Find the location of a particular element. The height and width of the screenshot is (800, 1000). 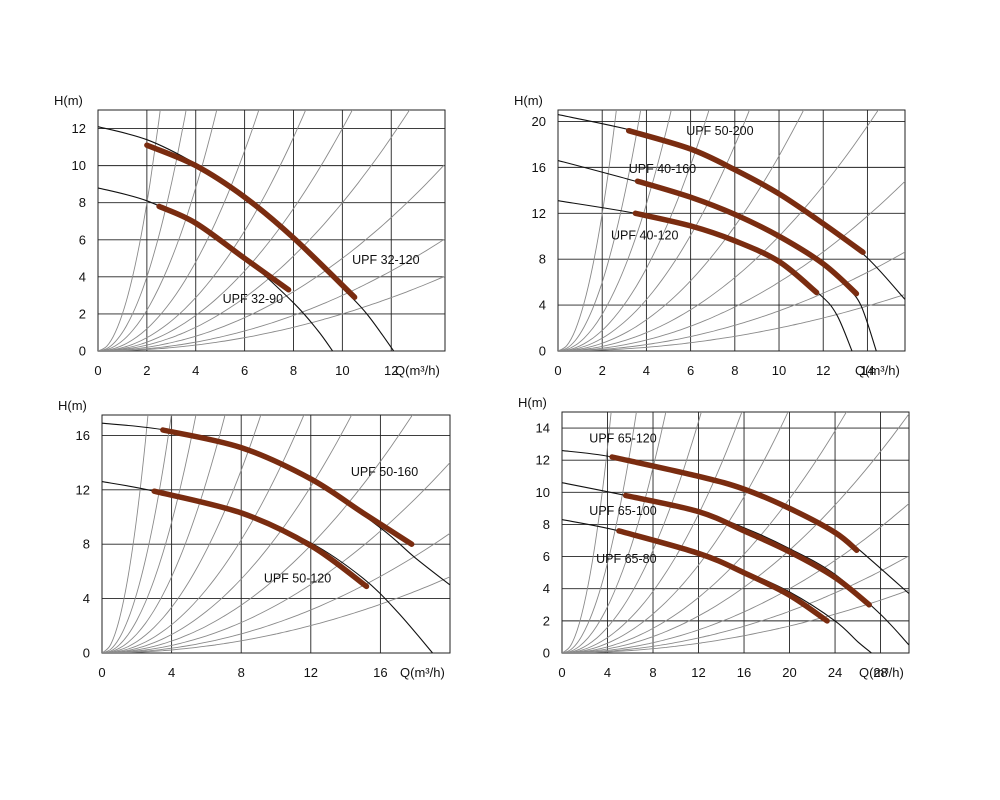

x-tick-label: 24 is located at coordinates (835, 672).